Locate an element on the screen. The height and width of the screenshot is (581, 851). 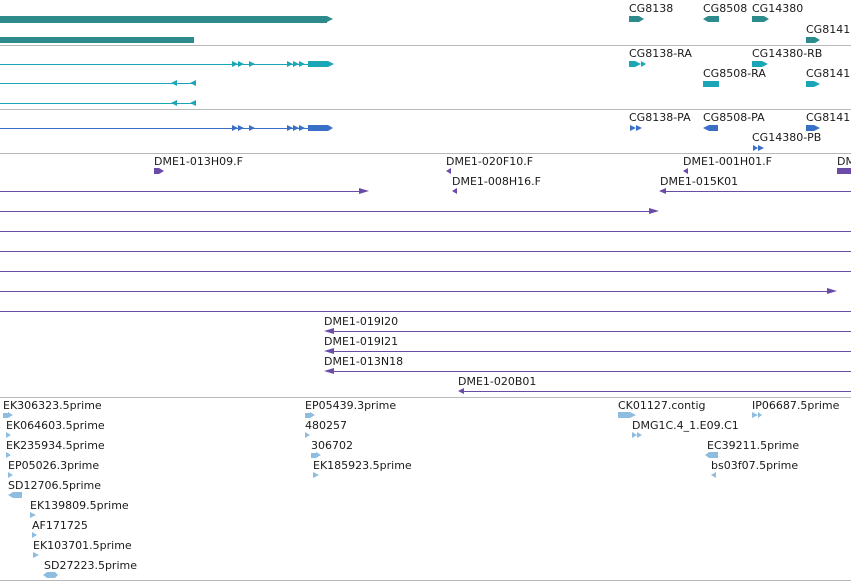
est-label: DMG1C.4_1.E09.C1 is located at coordinates (685, 425).